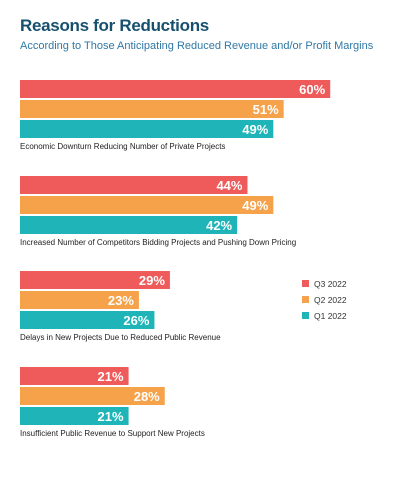  What do you see at coordinates (147, 396) in the screenshot?
I see `bar-value-label: 28%` at bounding box center [147, 396].